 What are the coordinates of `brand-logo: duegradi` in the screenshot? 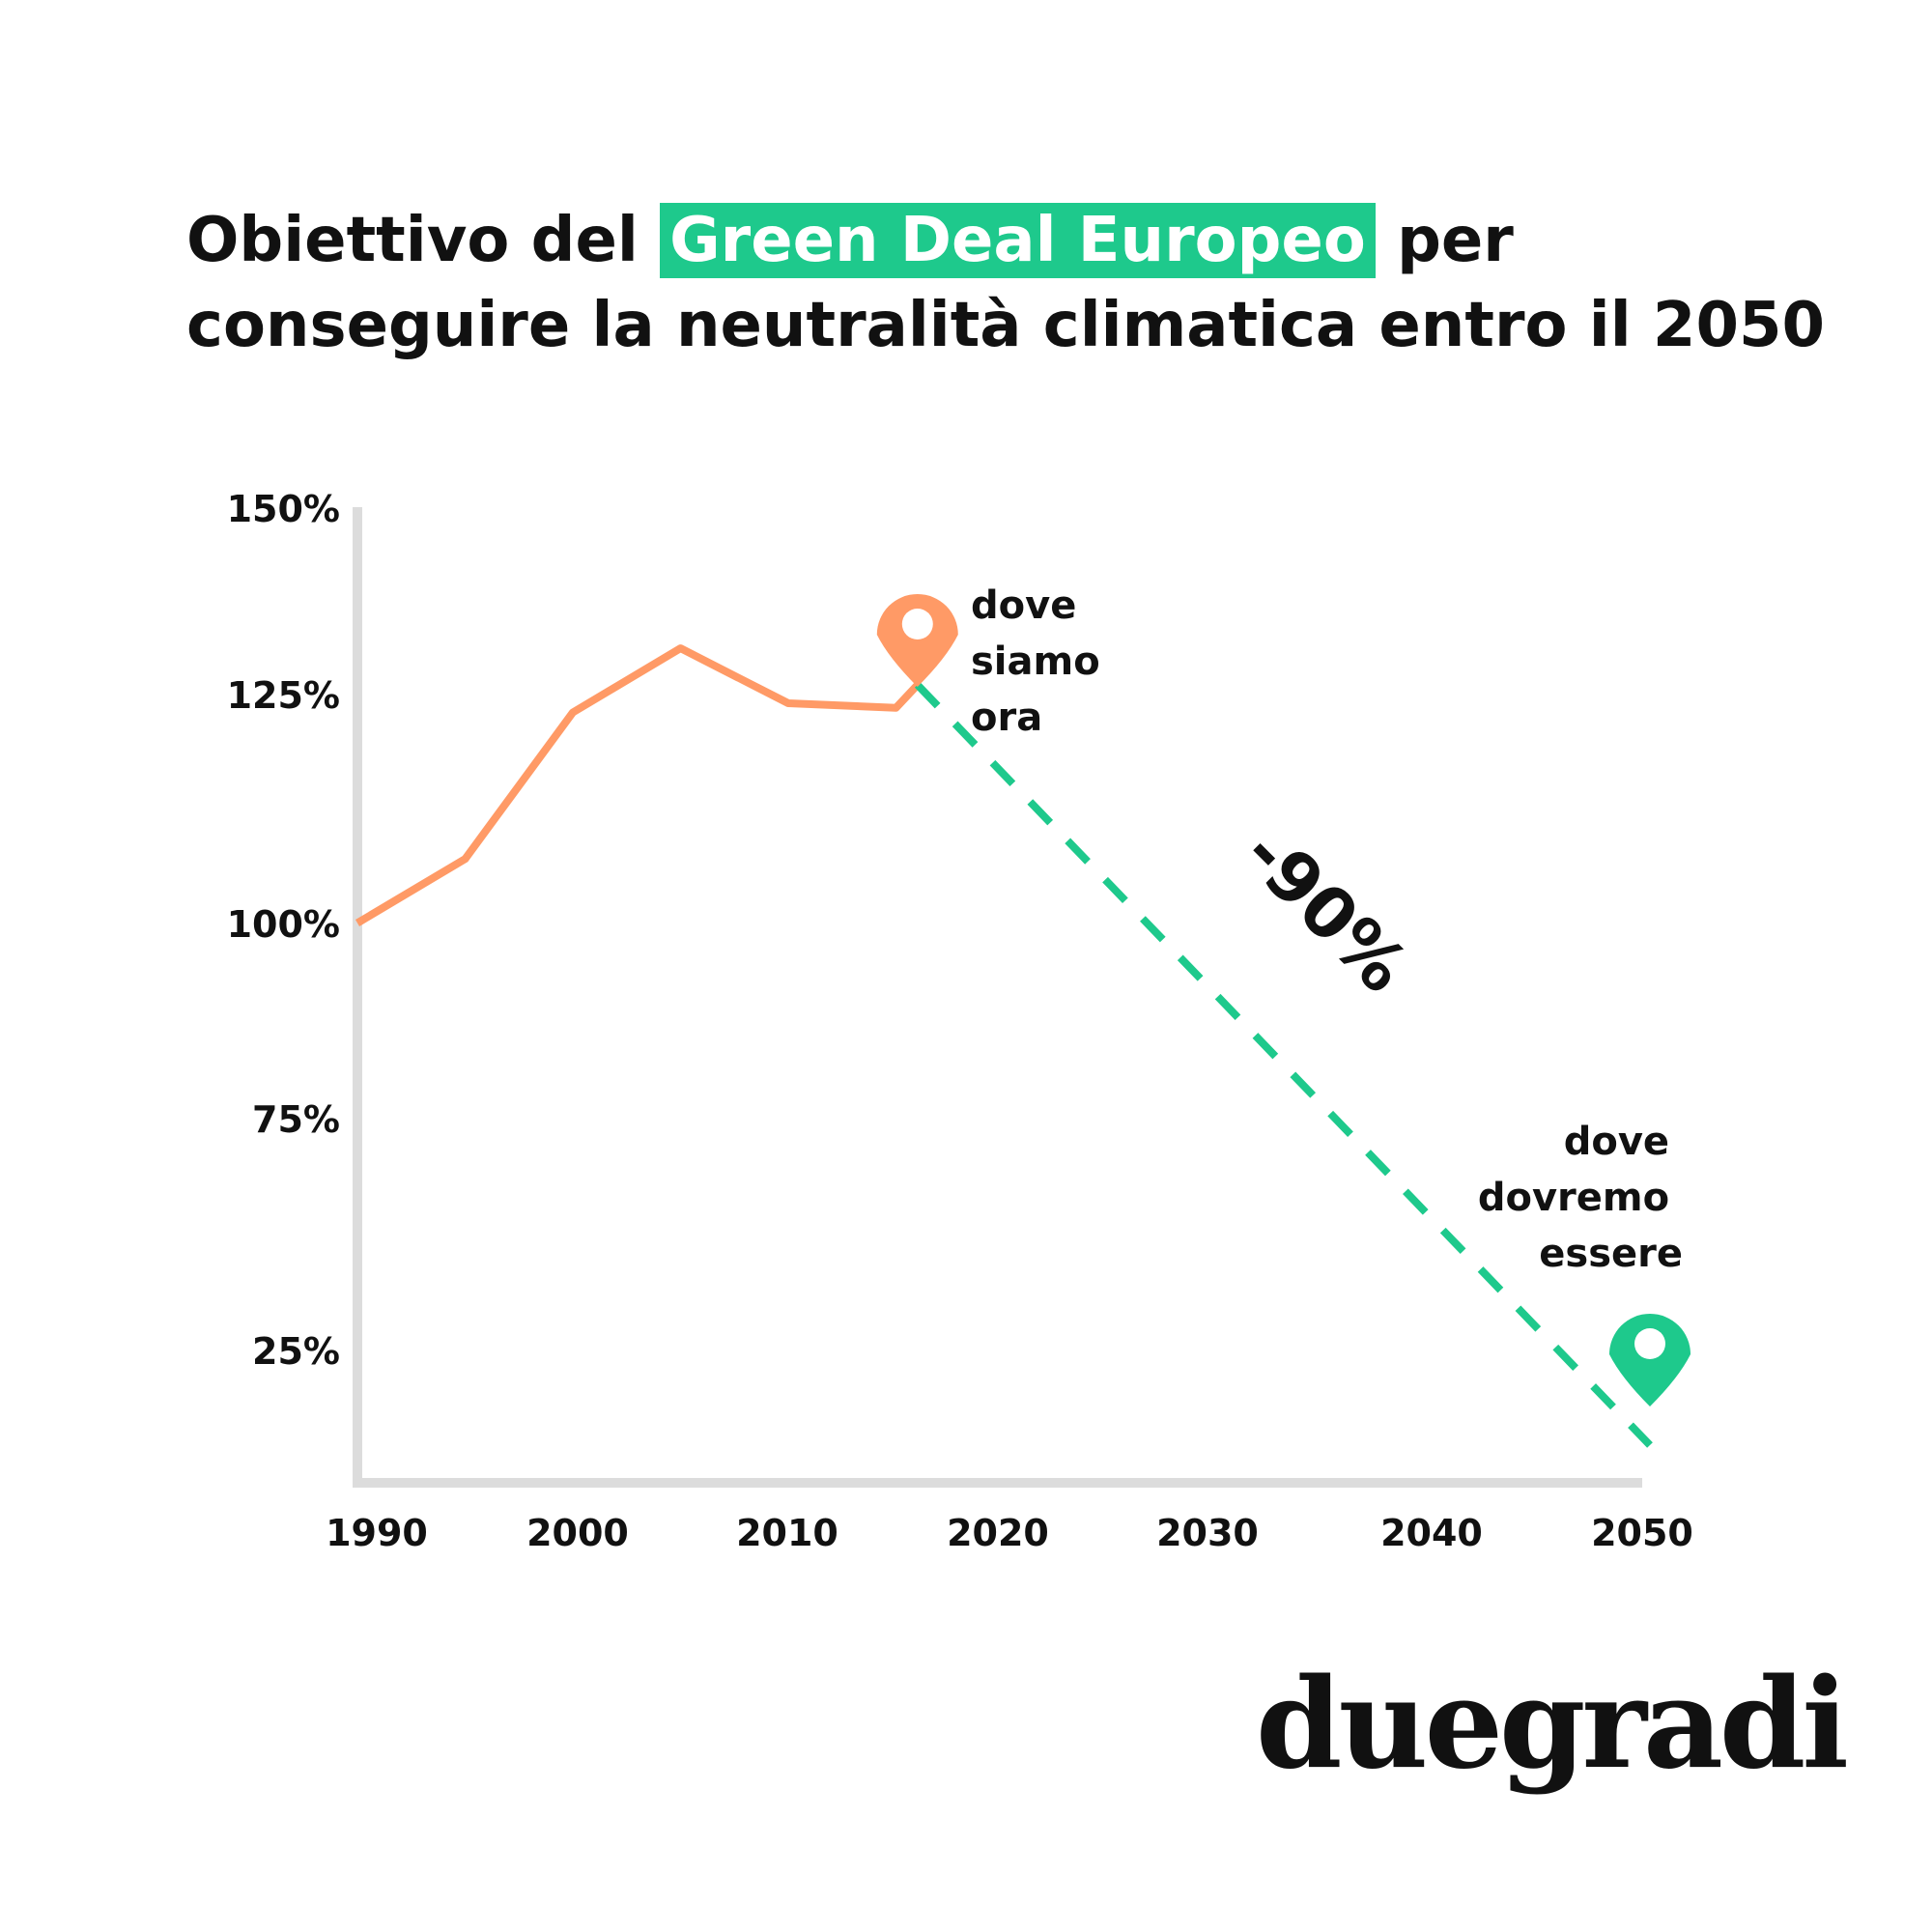 It's located at (1552, 1724).